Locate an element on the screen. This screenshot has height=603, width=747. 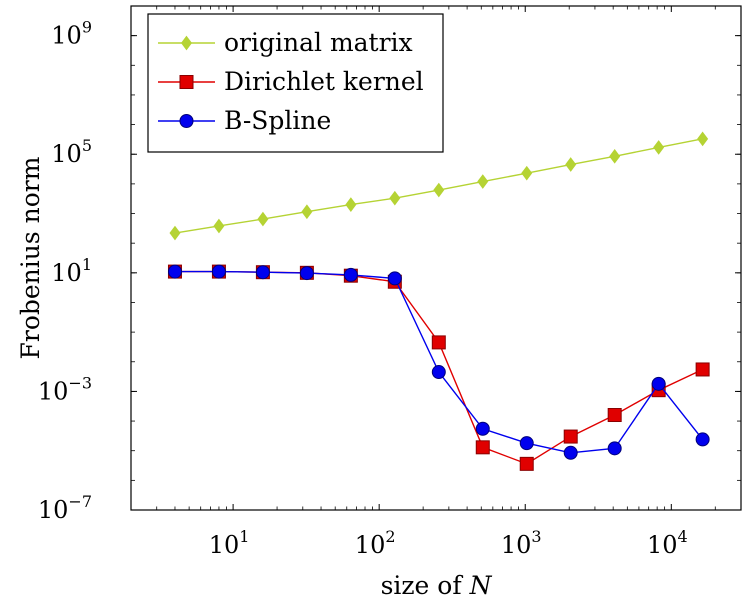
x-axis-label: size of N is located at coordinates (437, 585).